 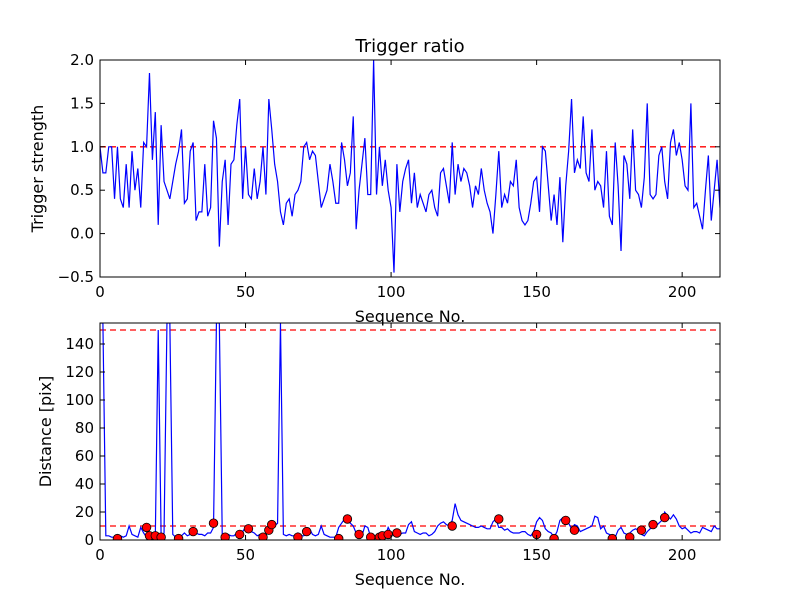 What do you see at coordinates (45, 432) in the screenshot?
I see `y-axis-label: Distance [pix]` at bounding box center [45, 432].